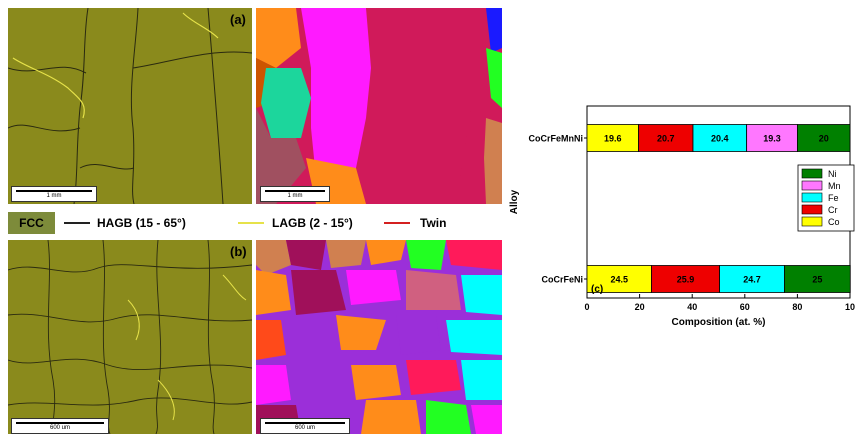 The width and height of the screenshot is (856, 434). I want to click on panel-label-b: (b), so click(238, 251).